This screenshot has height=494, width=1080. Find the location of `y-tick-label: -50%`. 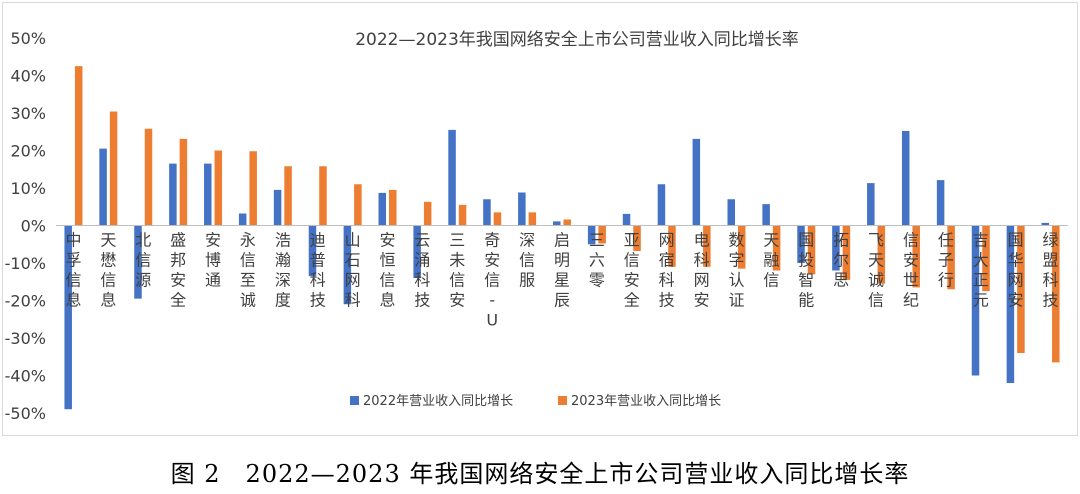

y-tick-label: -50% is located at coordinates (25, 413).